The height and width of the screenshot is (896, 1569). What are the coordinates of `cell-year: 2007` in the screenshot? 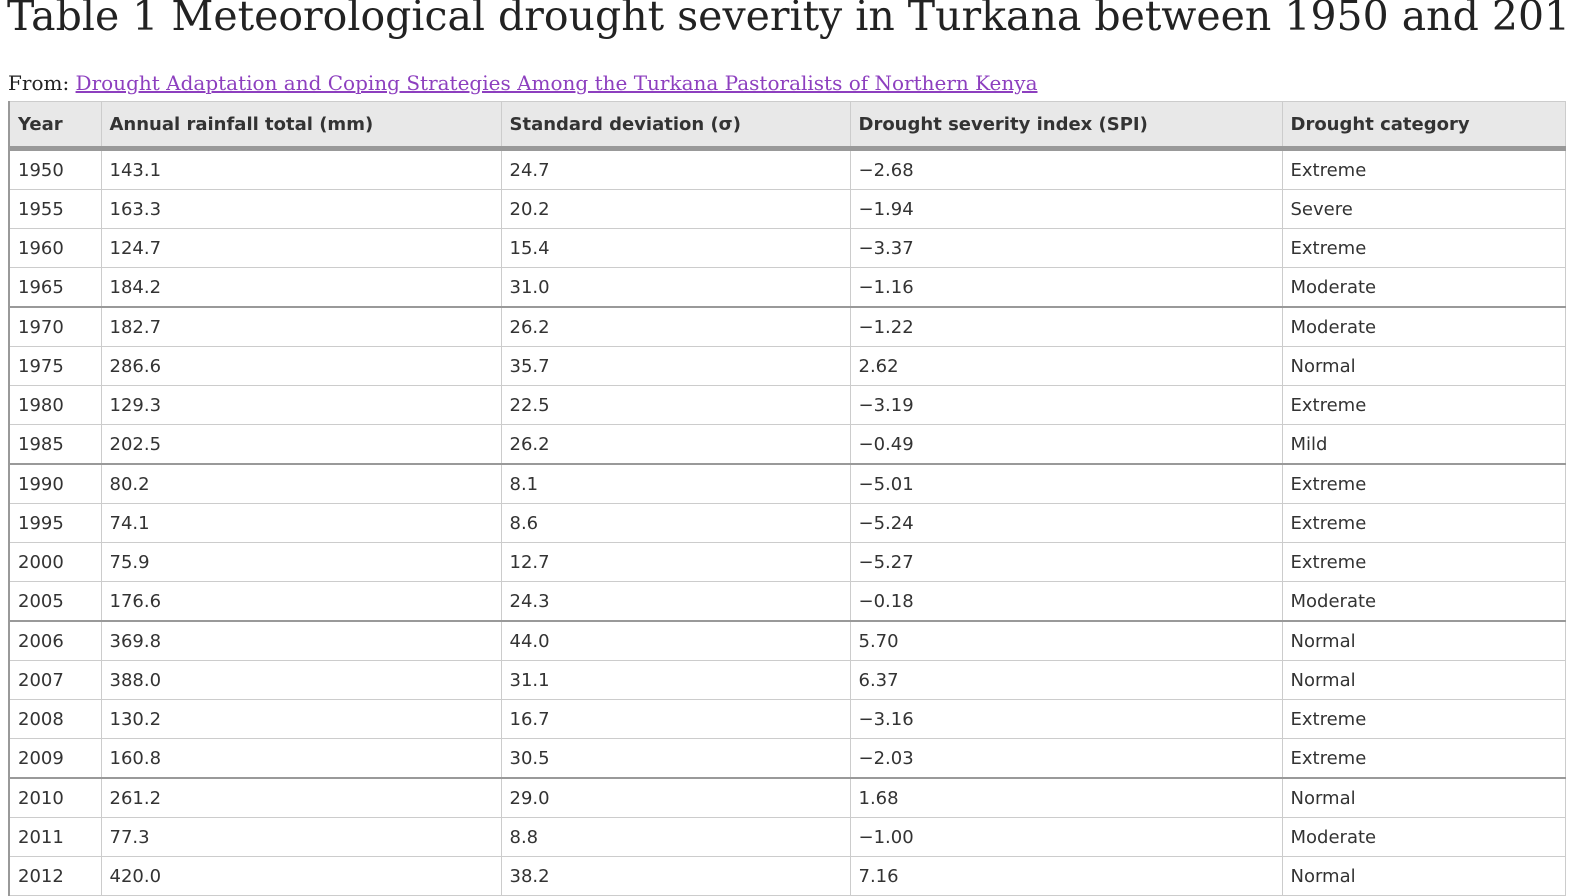 It's located at (54, 680).